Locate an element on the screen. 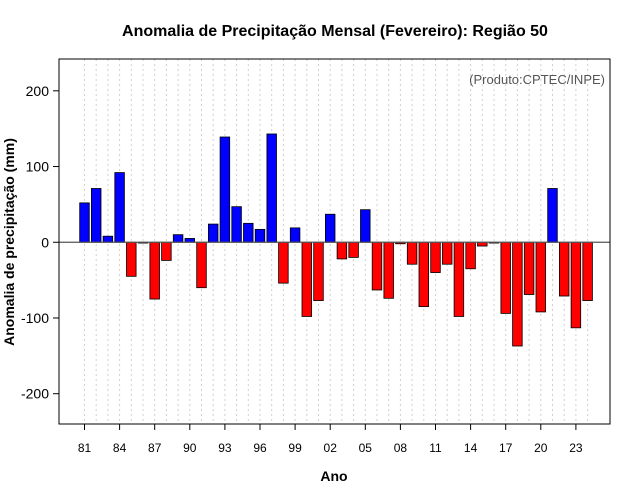 The width and height of the screenshot is (640, 500). y-tick-label: -200 is located at coordinates (35, 394).